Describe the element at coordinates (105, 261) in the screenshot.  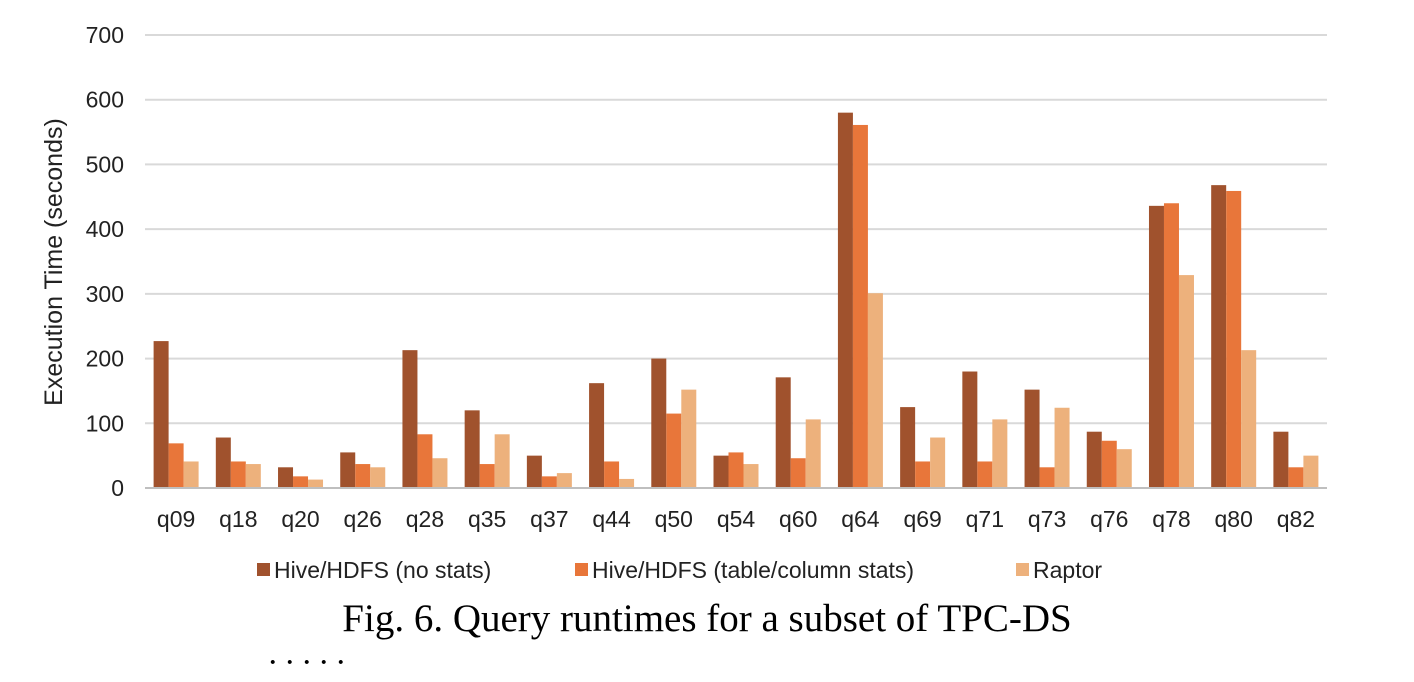
I see `y-axis-ticks: 0 100 200 300 400 500 600 700` at that location.